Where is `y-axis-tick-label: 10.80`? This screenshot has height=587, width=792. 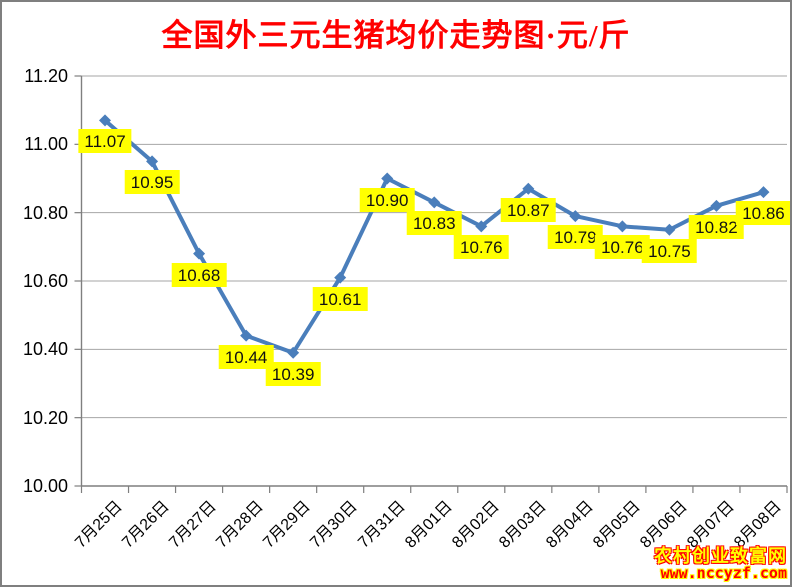 y-axis-tick-label: 10.80 is located at coordinates (45, 212).